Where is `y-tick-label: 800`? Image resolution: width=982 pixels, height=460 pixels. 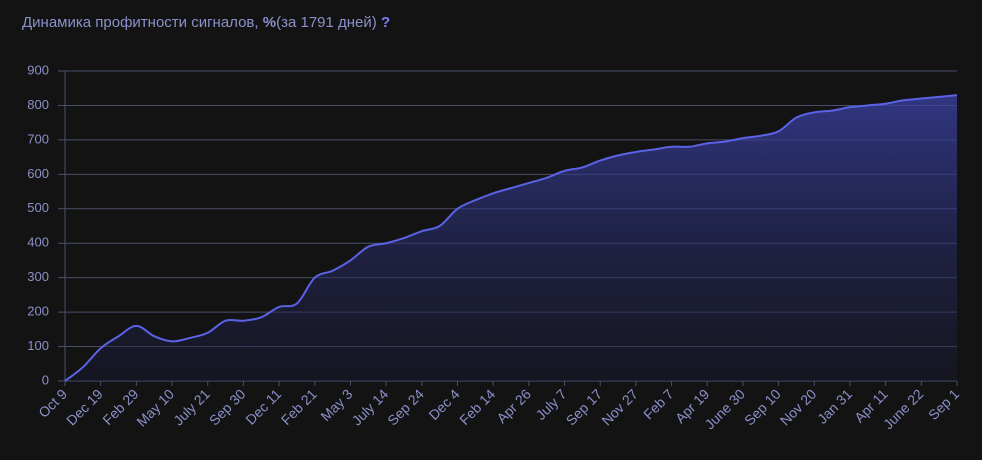 y-tick-label: 800 is located at coordinates (38, 104).